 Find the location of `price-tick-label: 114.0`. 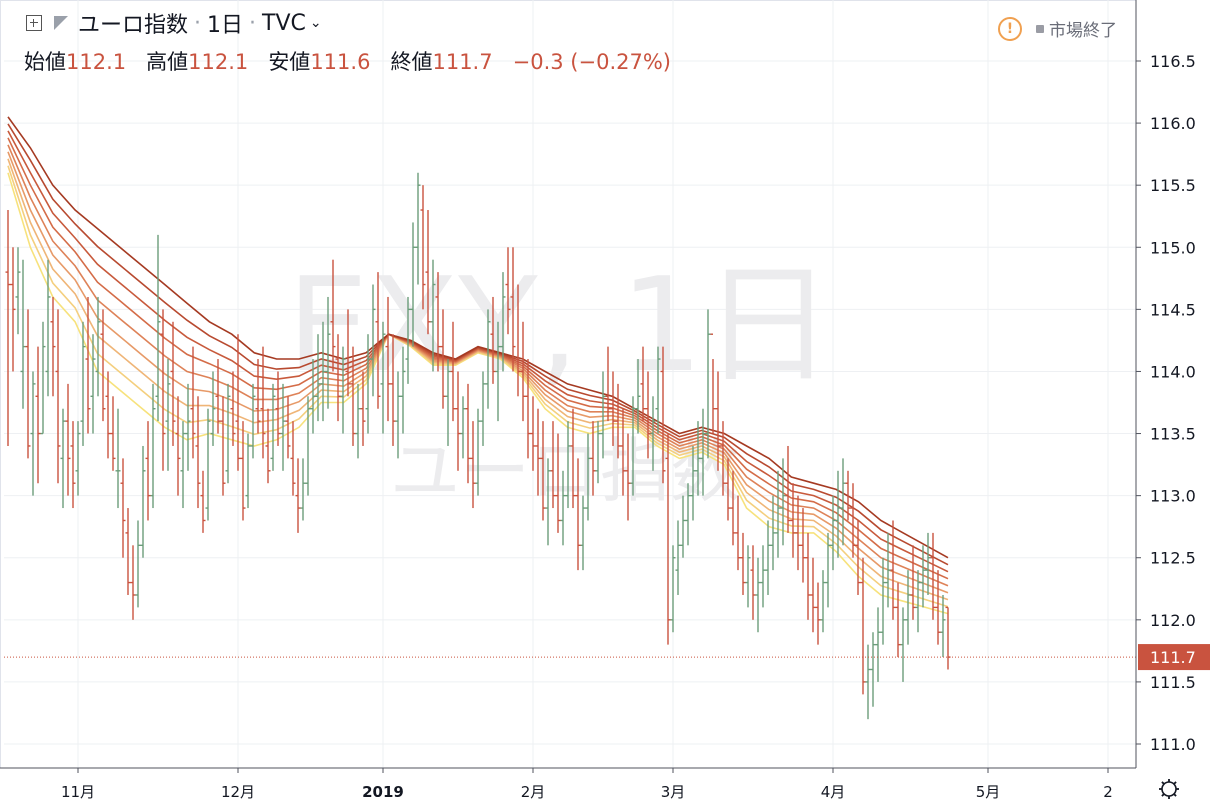

price-tick-label: 114.0 is located at coordinates (1173, 371).